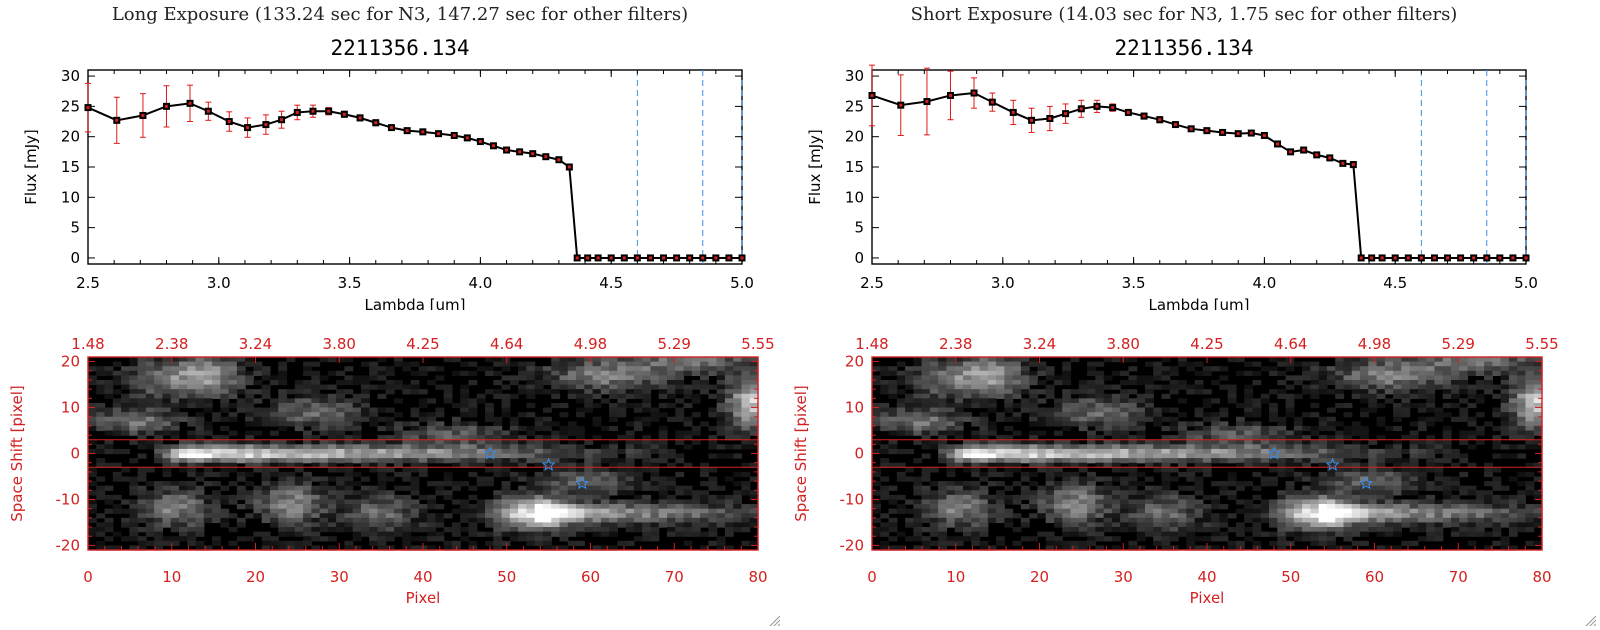 The height and width of the screenshot is (630, 1600). I want to click on x-tick-label: 3.0, so click(219, 283).